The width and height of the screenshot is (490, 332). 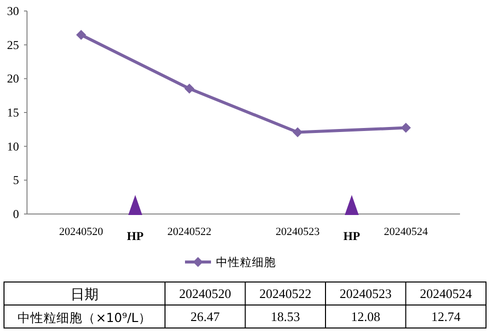 I want to click on y-tick-label: 5, so click(x=16, y=180).